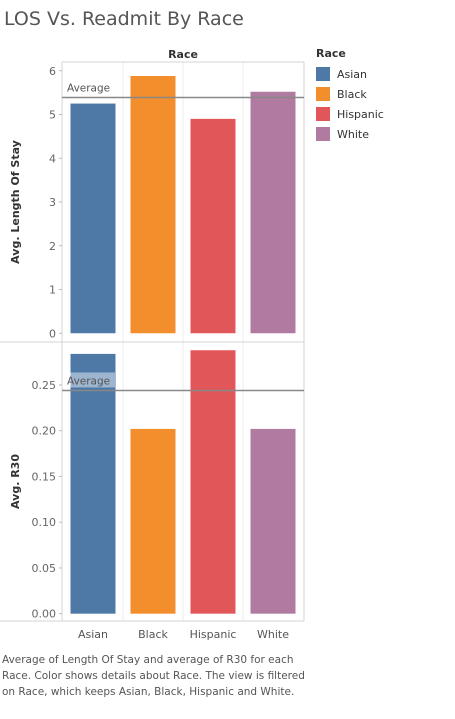 The width and height of the screenshot is (455, 719). I want to click on y-tick-label: 2, so click(52, 246).